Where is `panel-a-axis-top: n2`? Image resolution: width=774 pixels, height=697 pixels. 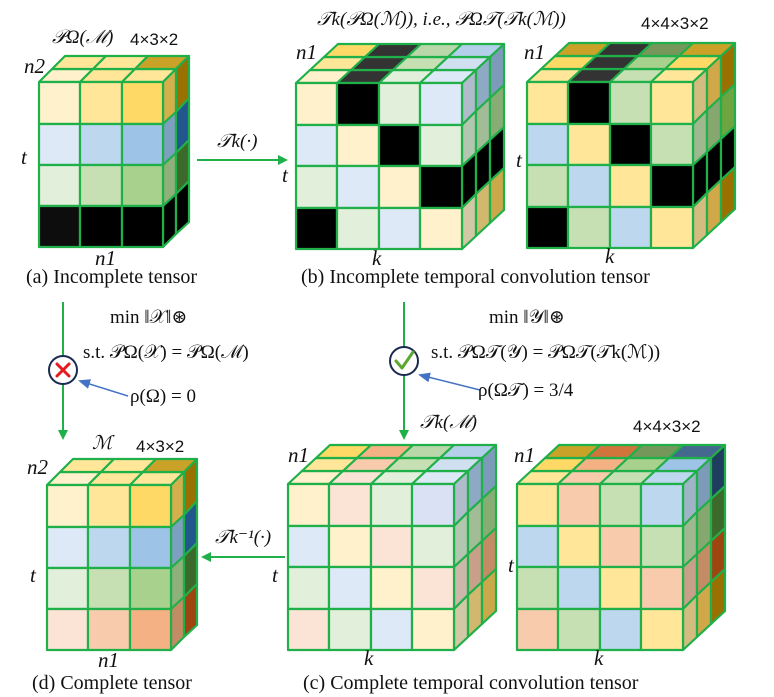 panel-a-axis-top: n2 is located at coordinates (34, 66).